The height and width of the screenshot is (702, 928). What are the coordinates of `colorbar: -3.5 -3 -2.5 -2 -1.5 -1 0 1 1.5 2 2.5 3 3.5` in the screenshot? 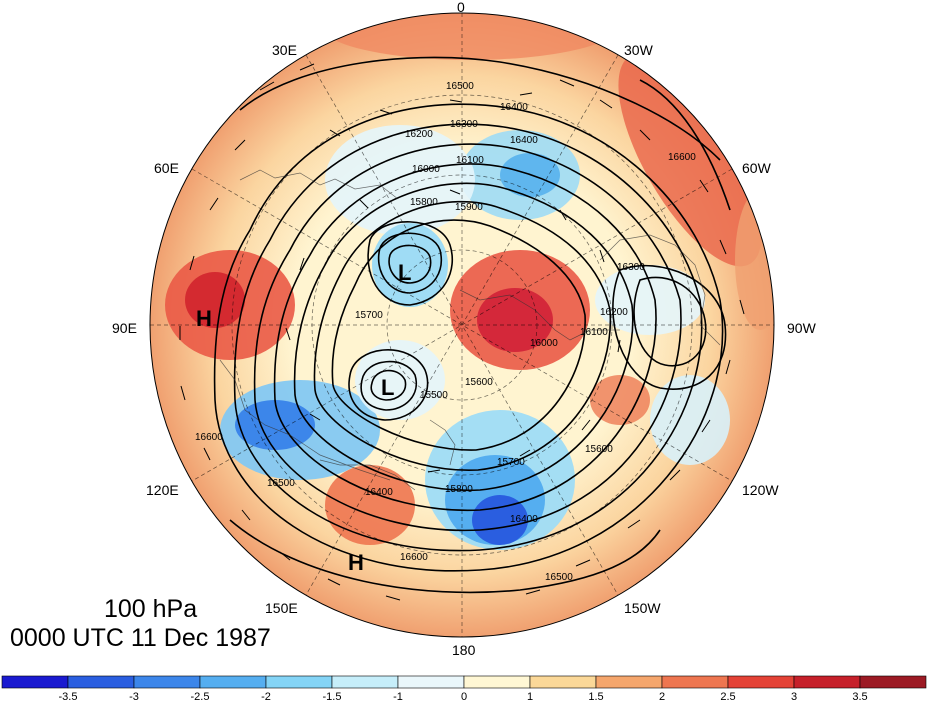 It's located at (464, 688).